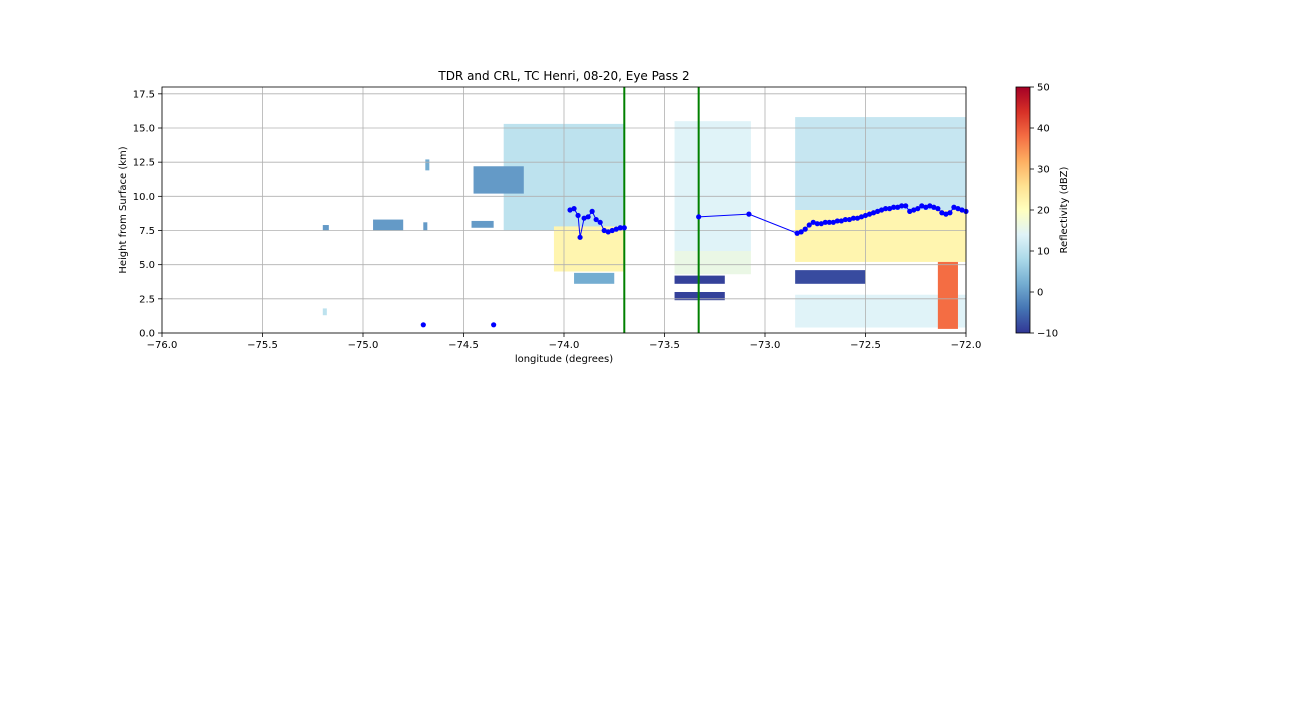 The width and height of the screenshot is (1296, 720). Describe the element at coordinates (144, 129) in the screenshot. I see `y-tick-label-6: 15.0` at that location.